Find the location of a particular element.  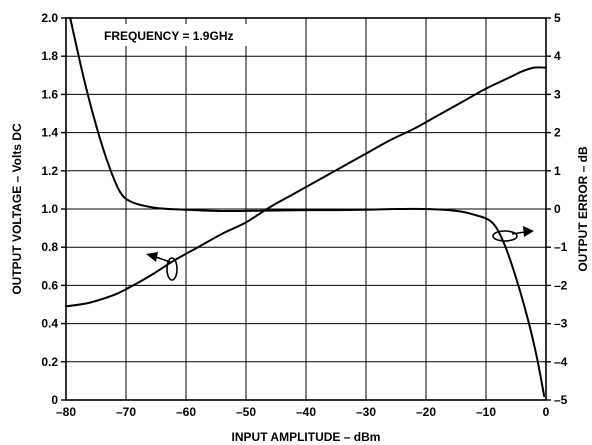

y2-tick-label: –5 is located at coordinates (561, 400).